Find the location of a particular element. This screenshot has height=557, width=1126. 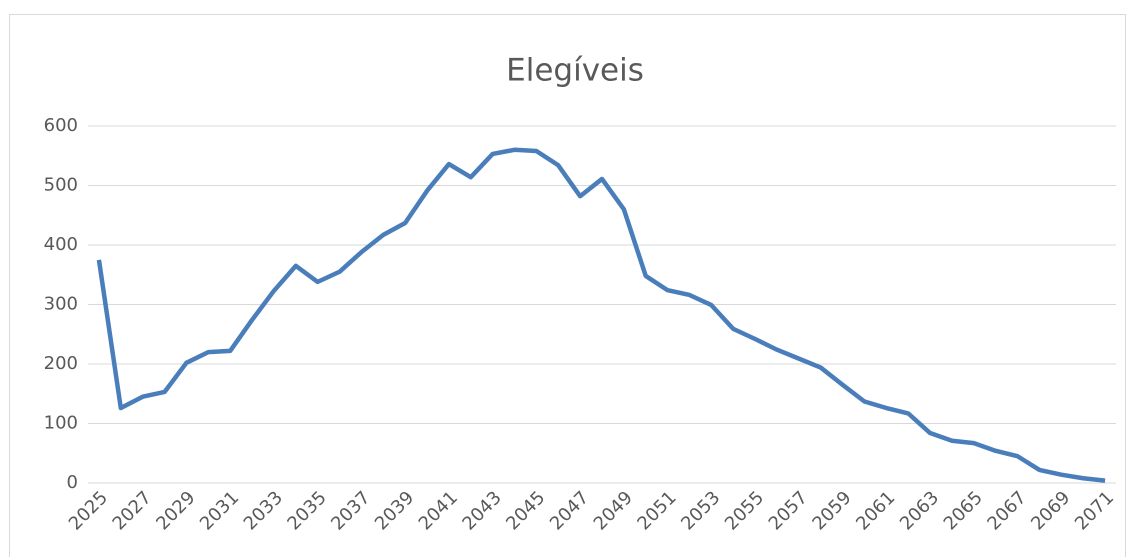

y-tick-label: 300 is located at coordinates (61, 304).